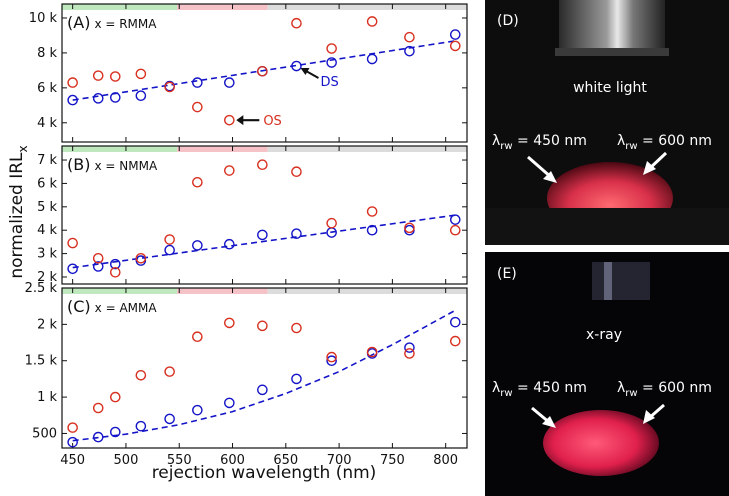 Image resolution: width=729 pixels, height=496 pixels. What do you see at coordinates (72, 460) in the screenshot?
I see `x-tick-label: 450` at bounding box center [72, 460].